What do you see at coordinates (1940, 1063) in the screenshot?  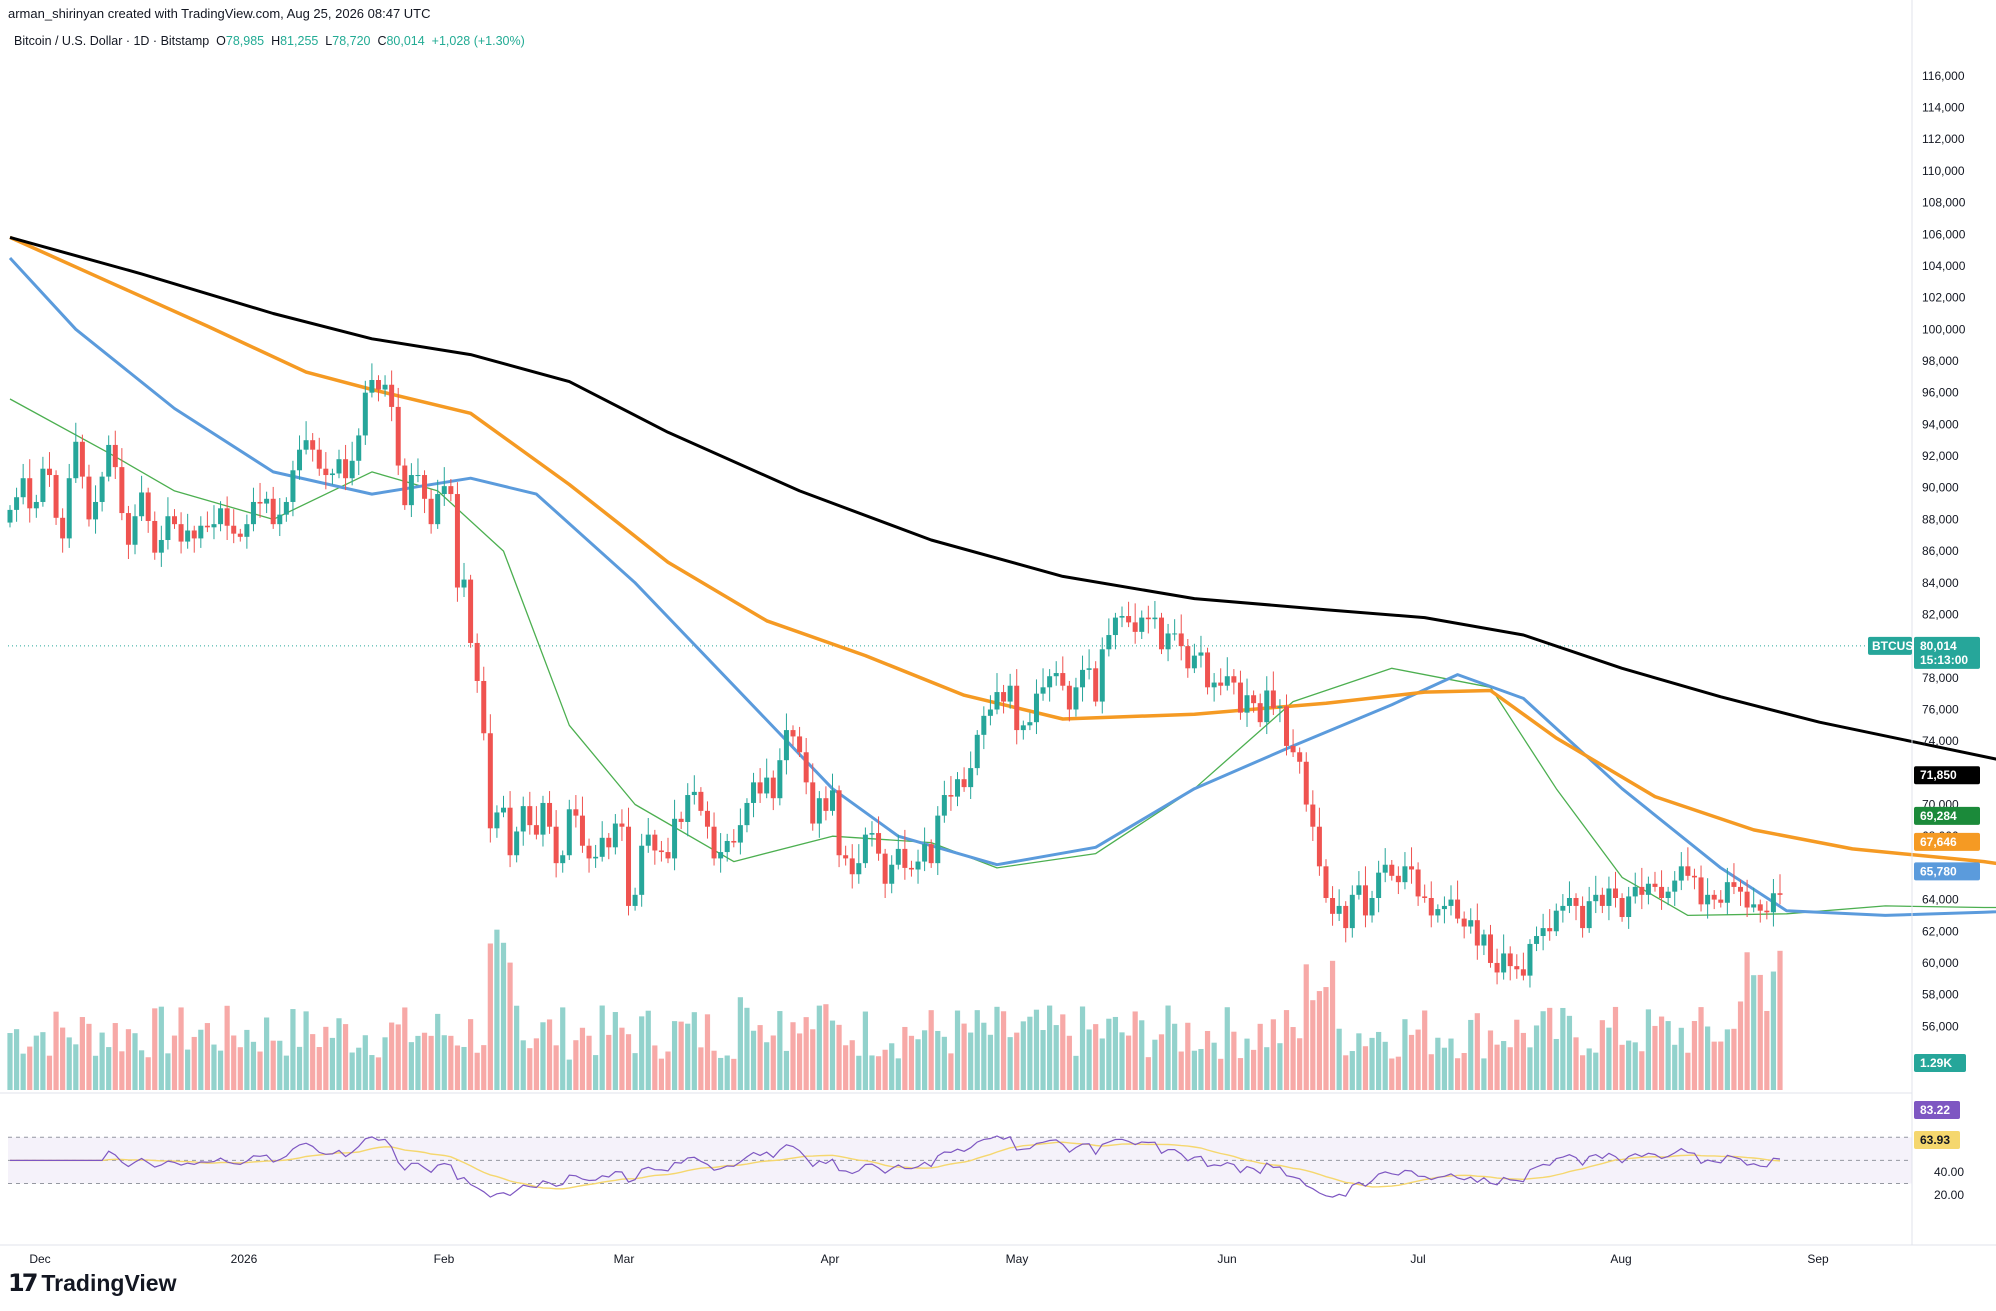 I see `volume-tag-box` at bounding box center [1940, 1063].